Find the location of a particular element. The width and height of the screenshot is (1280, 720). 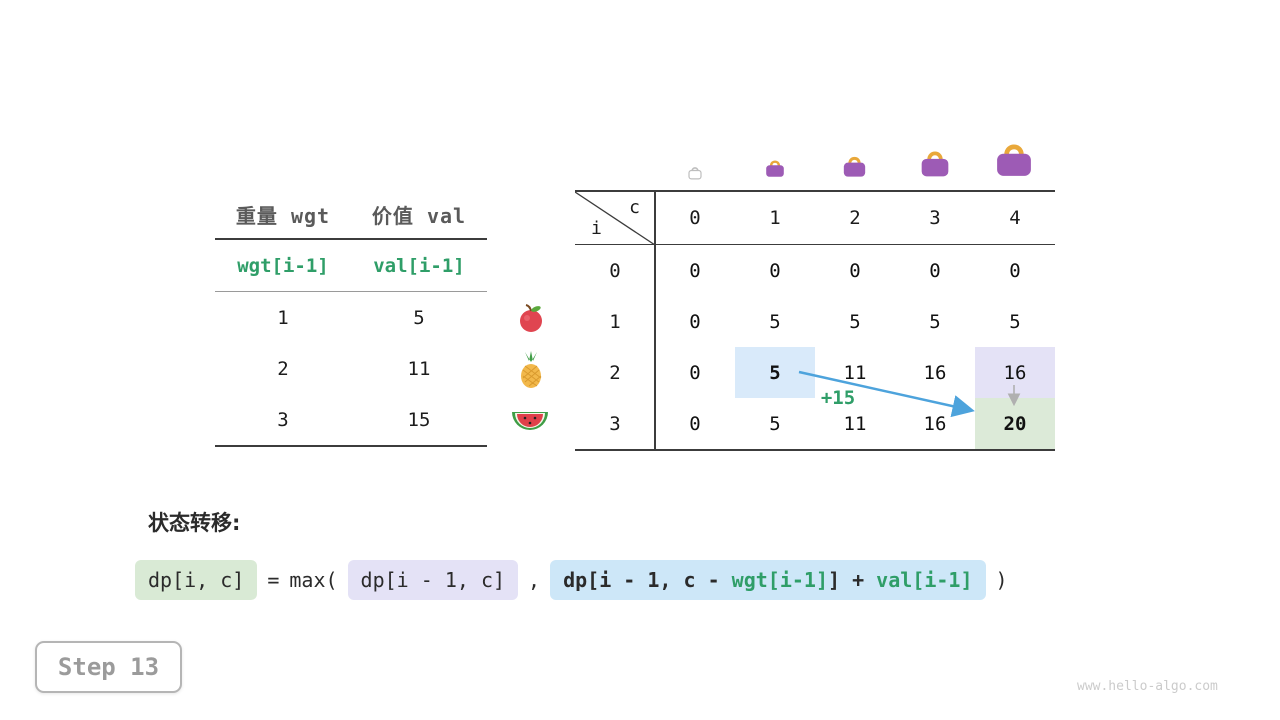

dp-table: c i 0 1 2 3 4 0 0 0 0 0 0 1 0 5 5 5 5 2 is located at coordinates (815, 320).